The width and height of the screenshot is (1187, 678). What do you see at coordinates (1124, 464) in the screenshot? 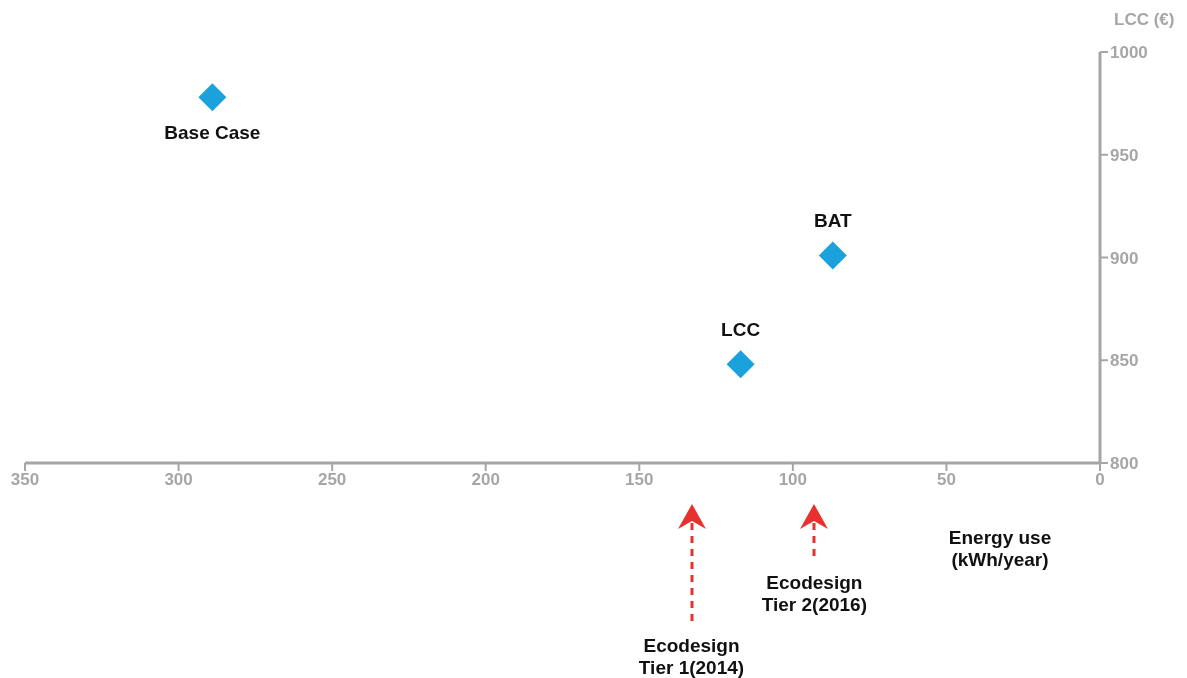
I see `y-tick-label: 800` at bounding box center [1124, 464].